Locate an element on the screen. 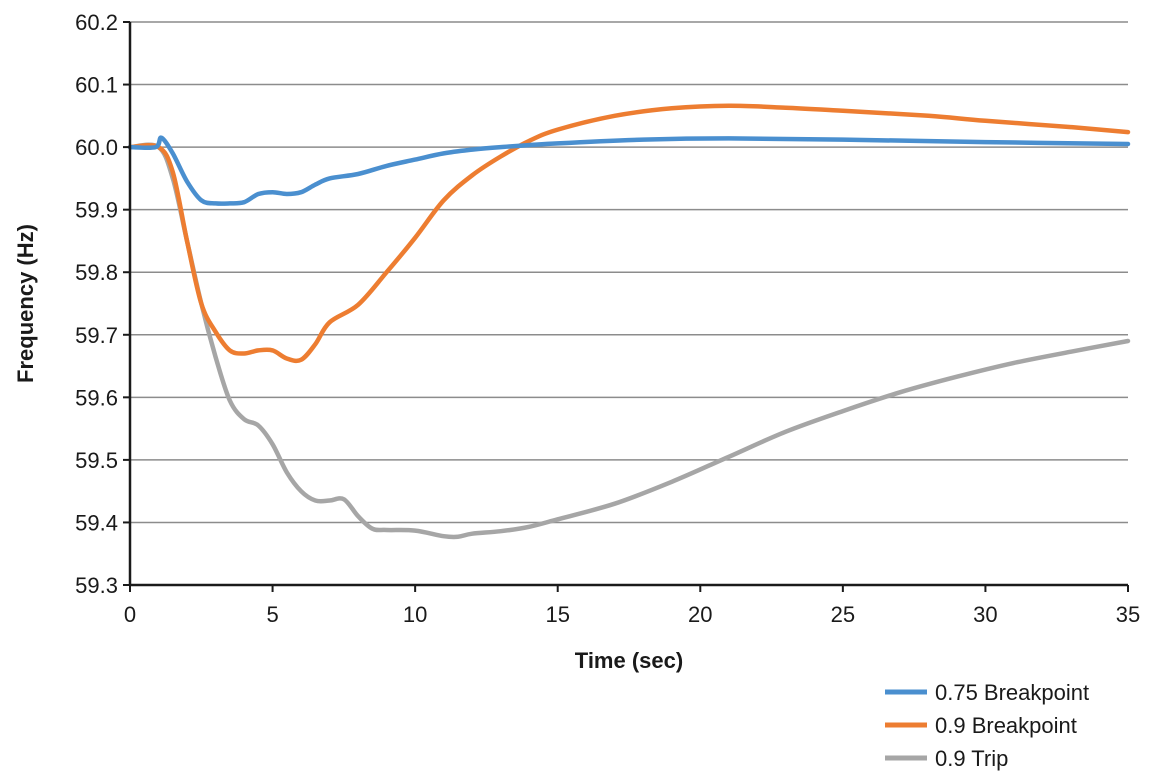  y-tick-label: 59.8 is located at coordinates (96, 272).